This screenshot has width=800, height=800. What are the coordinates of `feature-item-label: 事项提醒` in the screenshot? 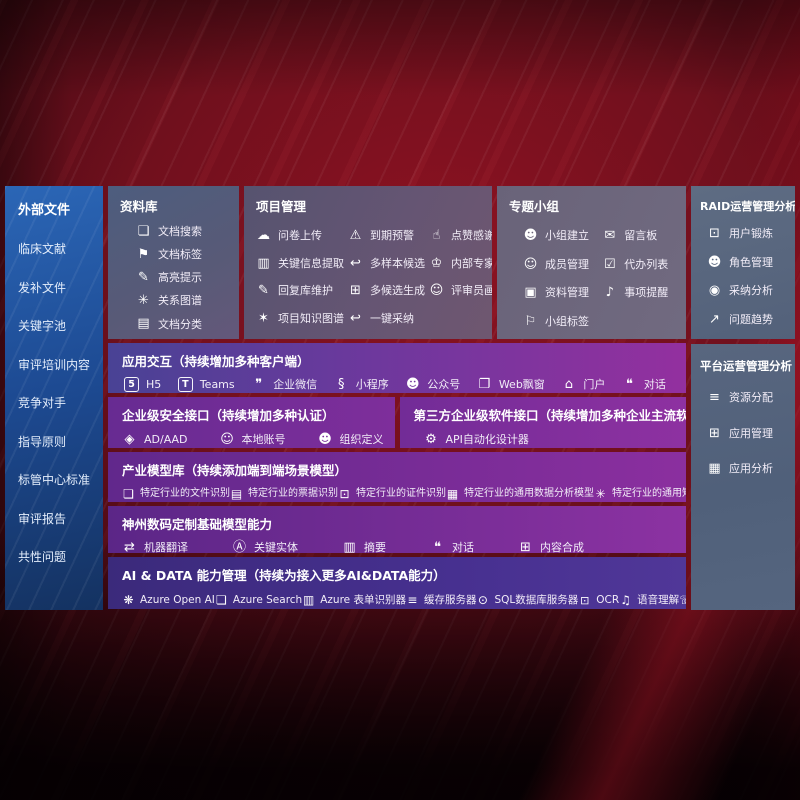 It's located at (646, 293).